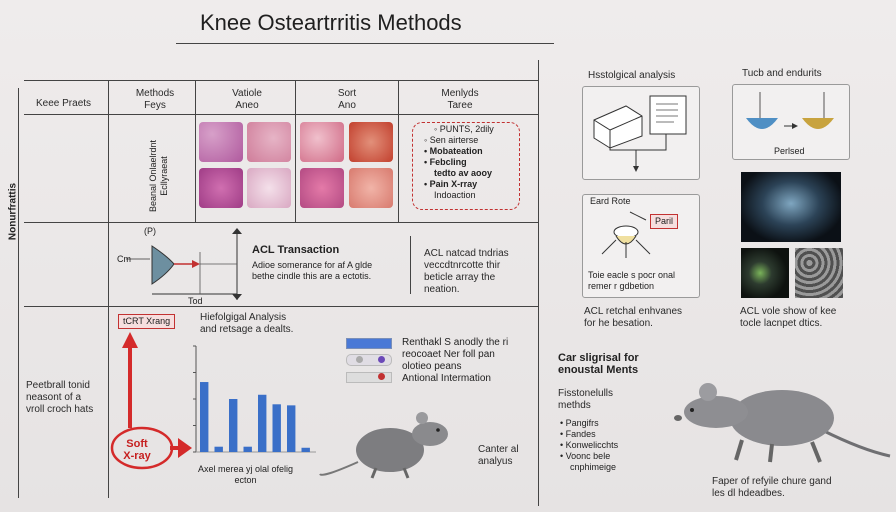 This screenshot has width=896, height=512. What do you see at coordinates (626, 234) in the screenshot?
I see `device-diagram` at bounding box center [626, 234].